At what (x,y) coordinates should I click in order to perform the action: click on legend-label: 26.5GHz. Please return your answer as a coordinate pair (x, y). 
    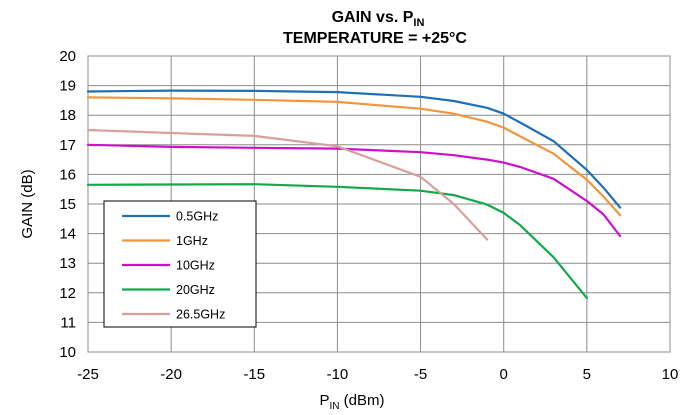
    Looking at the image, I should click on (200, 315).